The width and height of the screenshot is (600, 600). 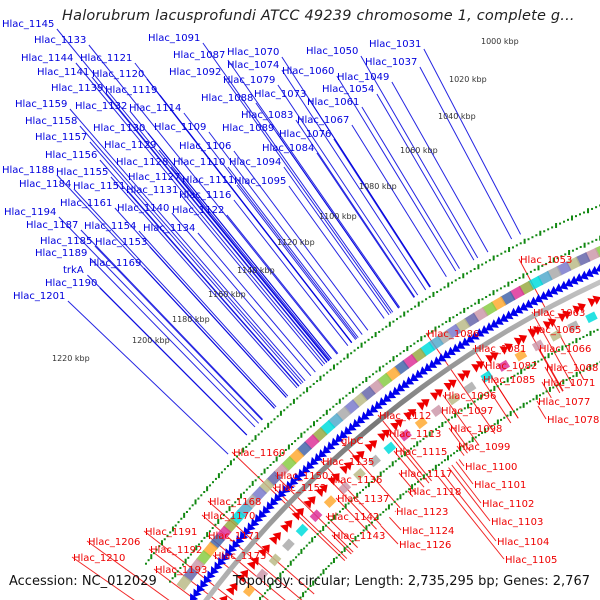 I want to click on gene-label: Hlac_1122, so click(x=198, y=210).